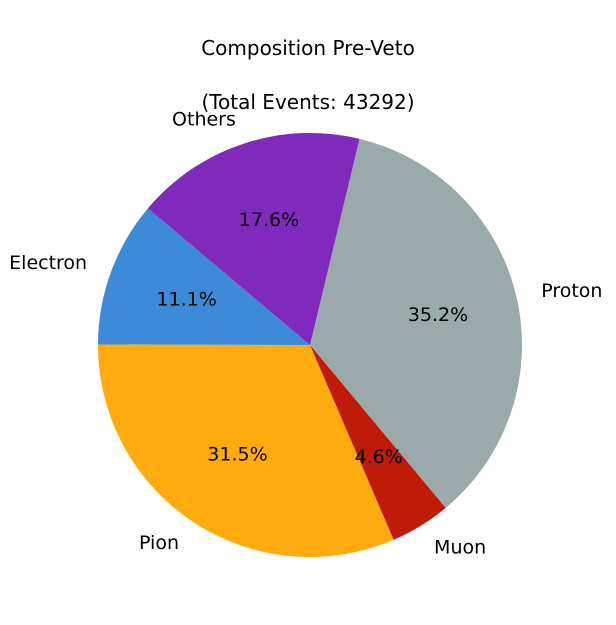 The width and height of the screenshot is (616, 625). What do you see at coordinates (308, 102) in the screenshot?
I see `chart-title-line-2: (Total Events: 43292)` at bounding box center [308, 102].